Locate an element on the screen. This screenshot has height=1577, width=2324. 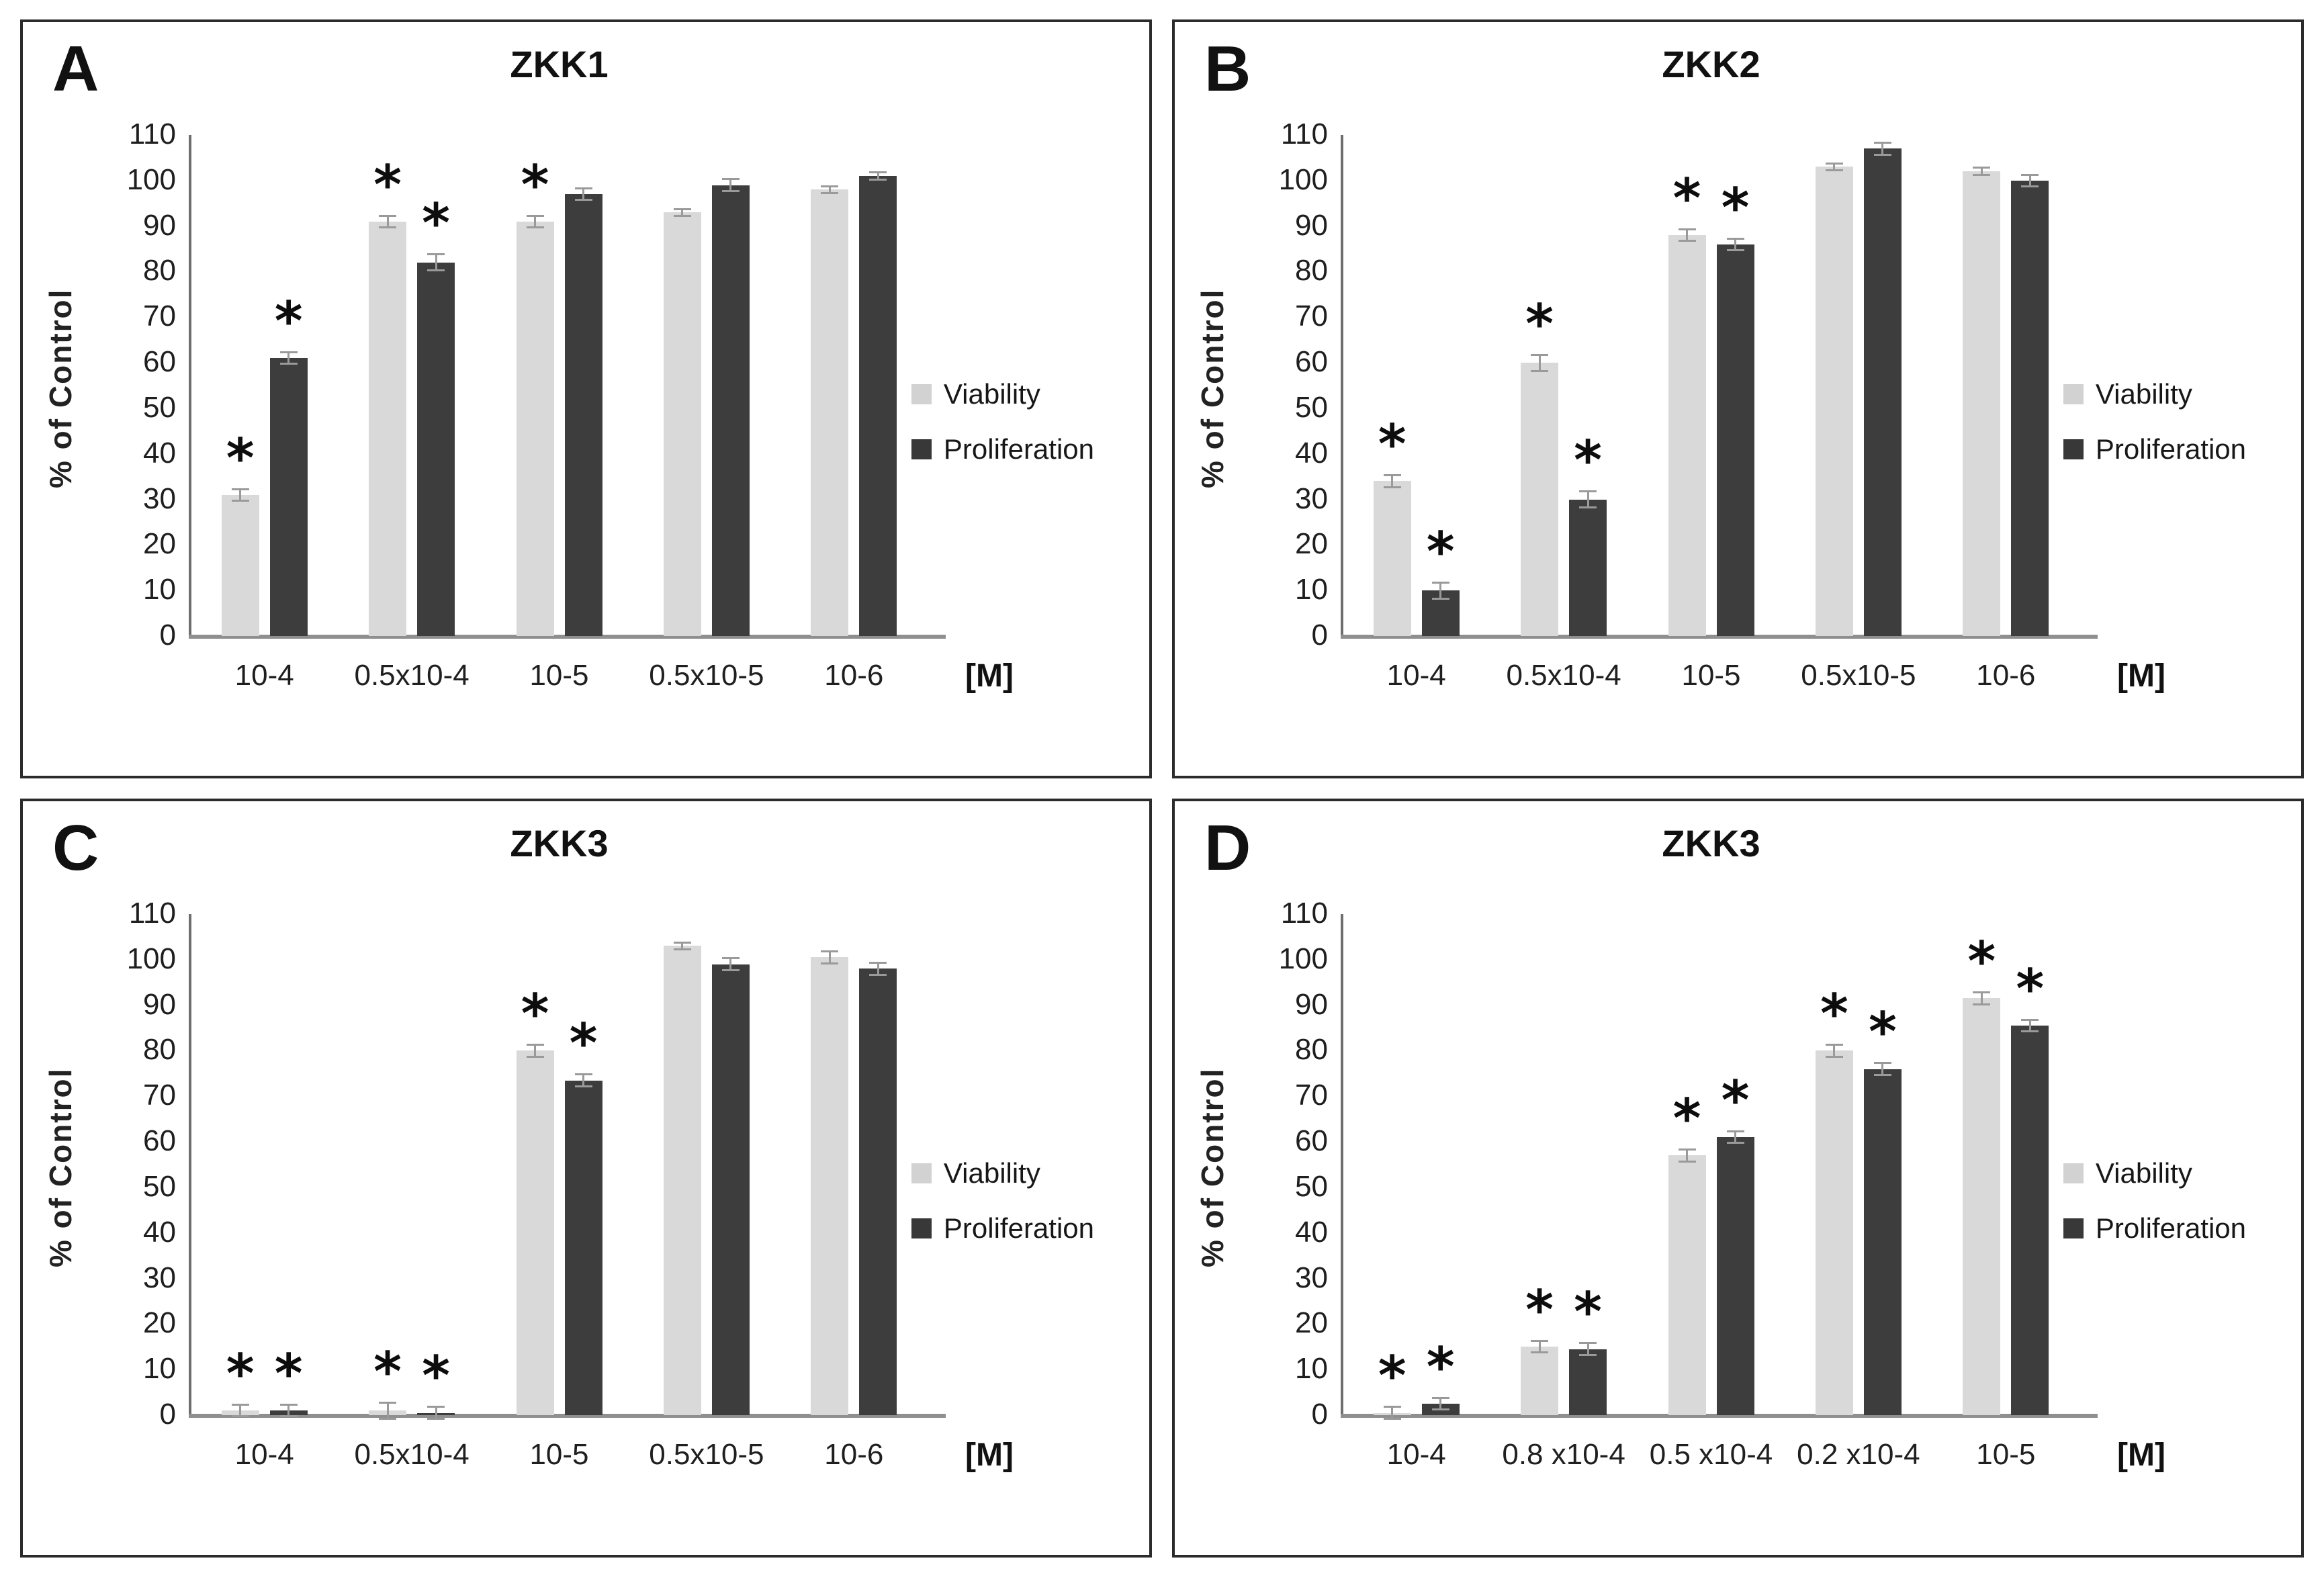
x-tick-label: 10-4 is located at coordinates (1416, 1454).